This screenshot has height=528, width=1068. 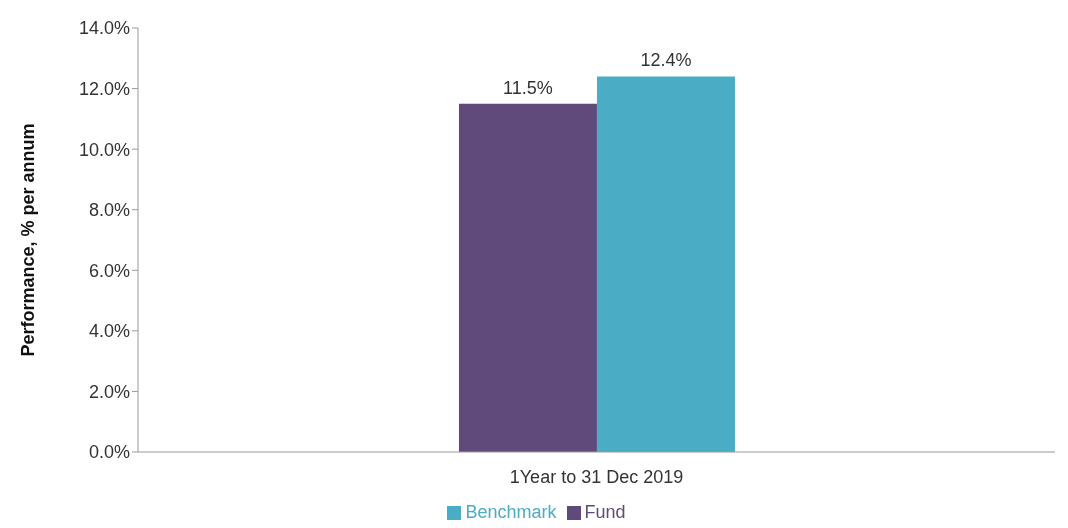 I want to click on x-tick-label: 1Year to 31 Dec 2019, so click(x=596, y=476).